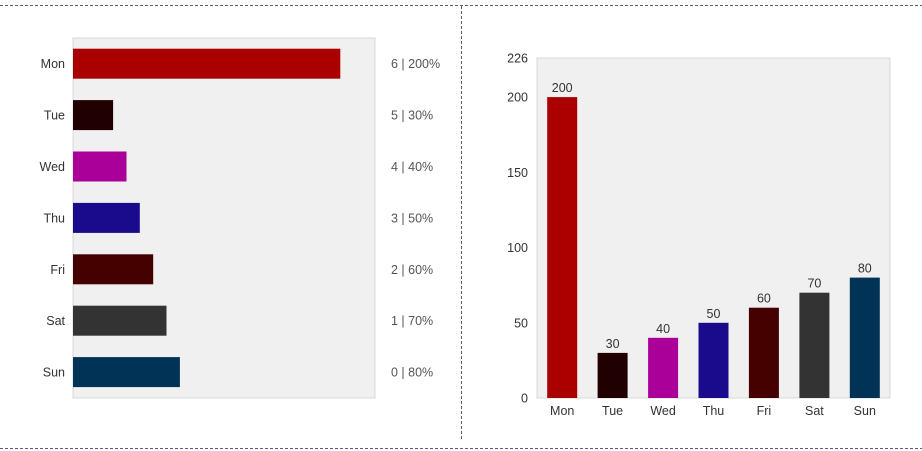 The height and width of the screenshot is (451, 922). Describe the element at coordinates (764, 299) in the screenshot. I see `data-label-fri: 60` at that location.